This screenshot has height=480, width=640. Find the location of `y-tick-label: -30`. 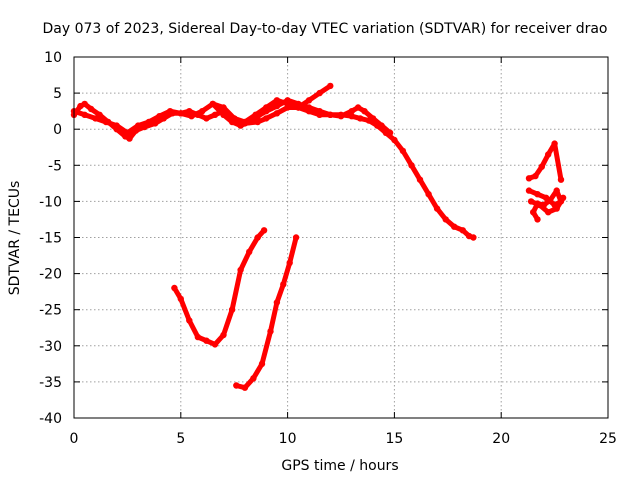

y-tick-label: -30 is located at coordinates (50, 347).